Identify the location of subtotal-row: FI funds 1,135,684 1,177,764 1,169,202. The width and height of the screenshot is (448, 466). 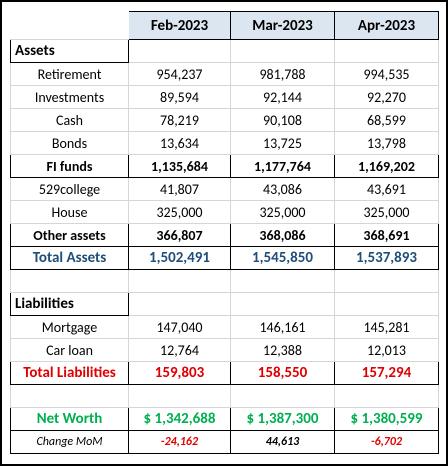
(224, 166).